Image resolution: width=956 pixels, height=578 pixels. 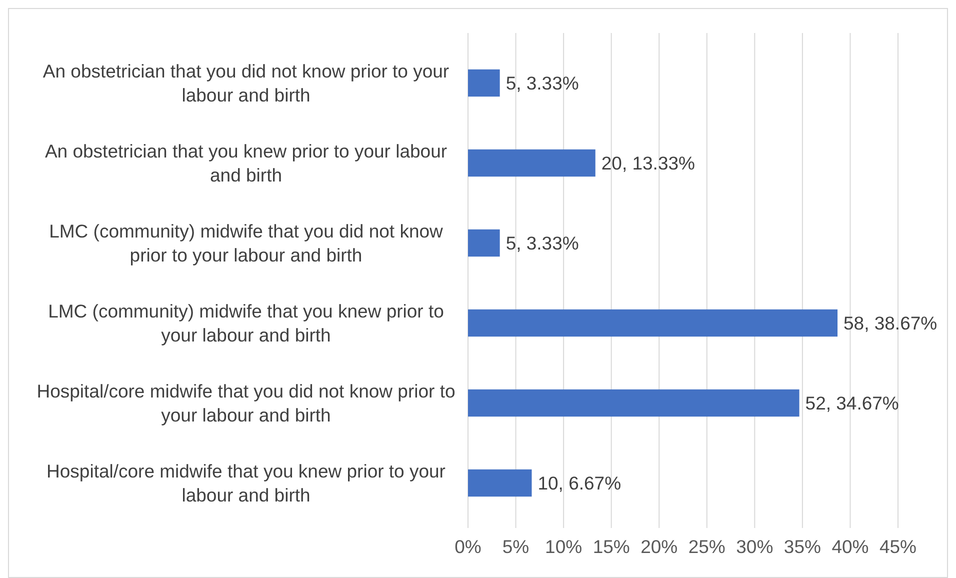 What do you see at coordinates (898, 546) in the screenshot?
I see `x-tick-label: 45%` at bounding box center [898, 546].